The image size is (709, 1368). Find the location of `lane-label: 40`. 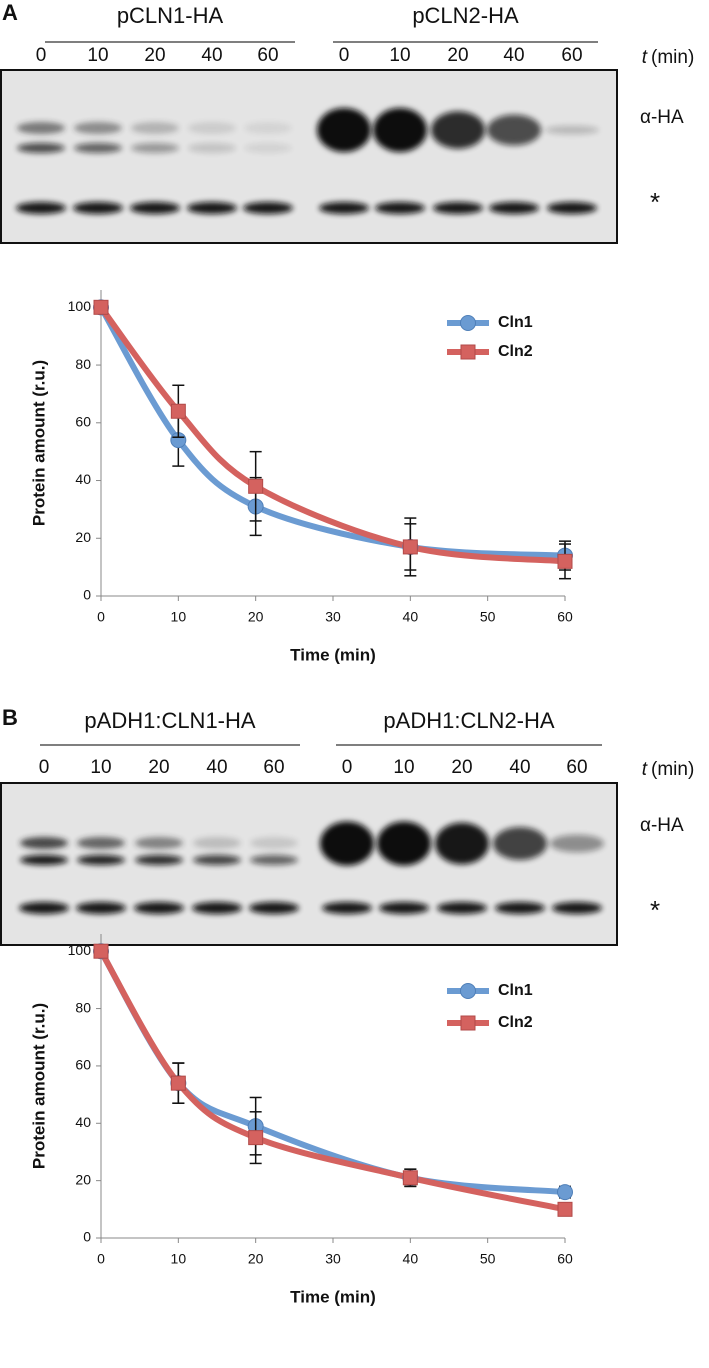

lane-label: 40 is located at coordinates (519, 767).